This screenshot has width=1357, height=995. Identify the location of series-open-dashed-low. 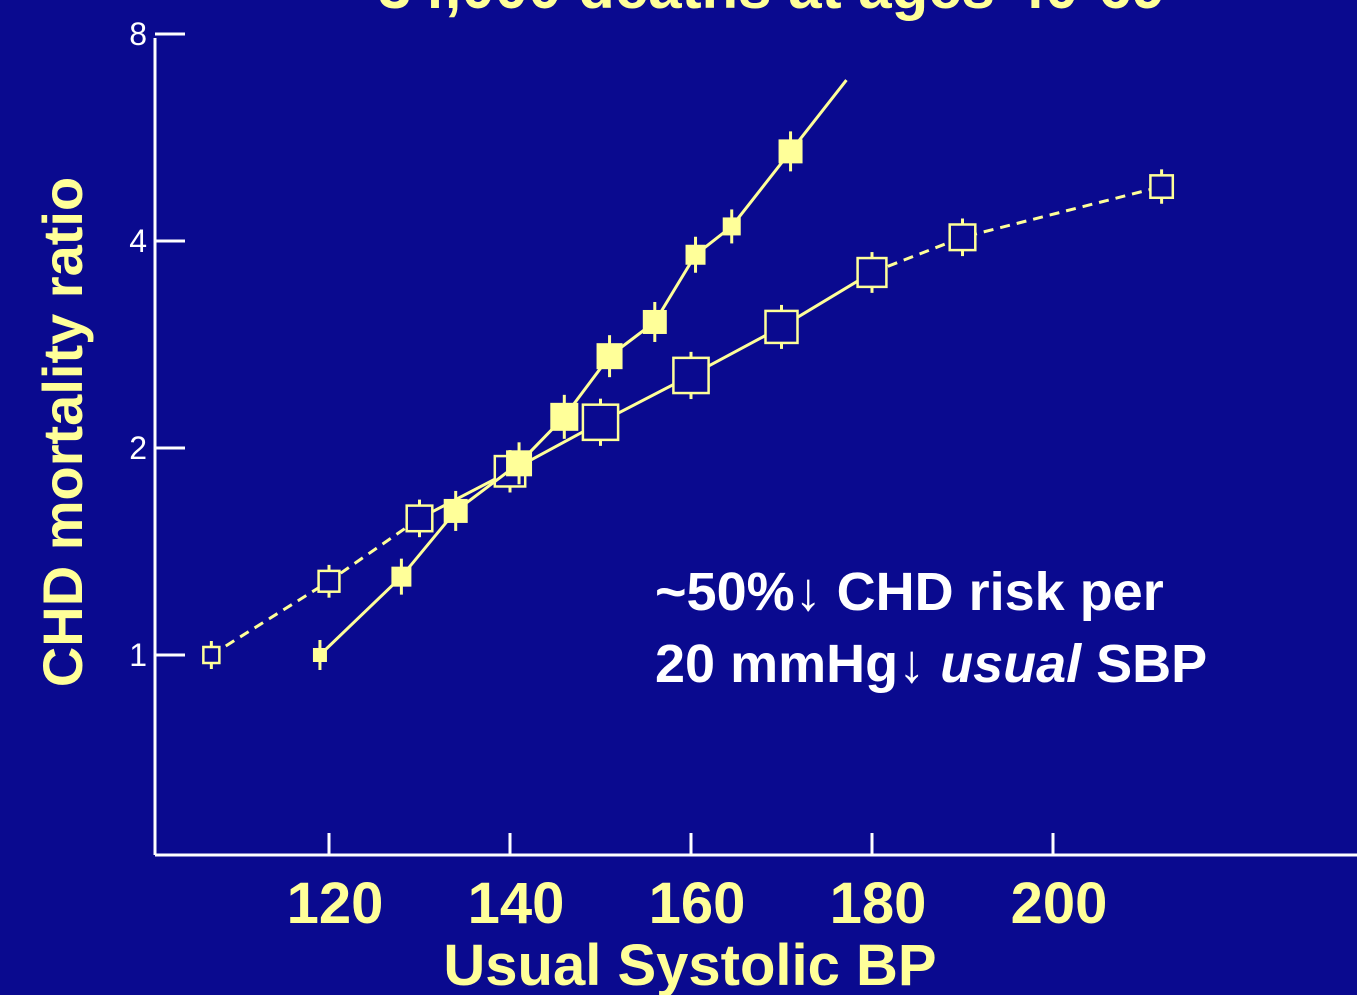
(315, 587).